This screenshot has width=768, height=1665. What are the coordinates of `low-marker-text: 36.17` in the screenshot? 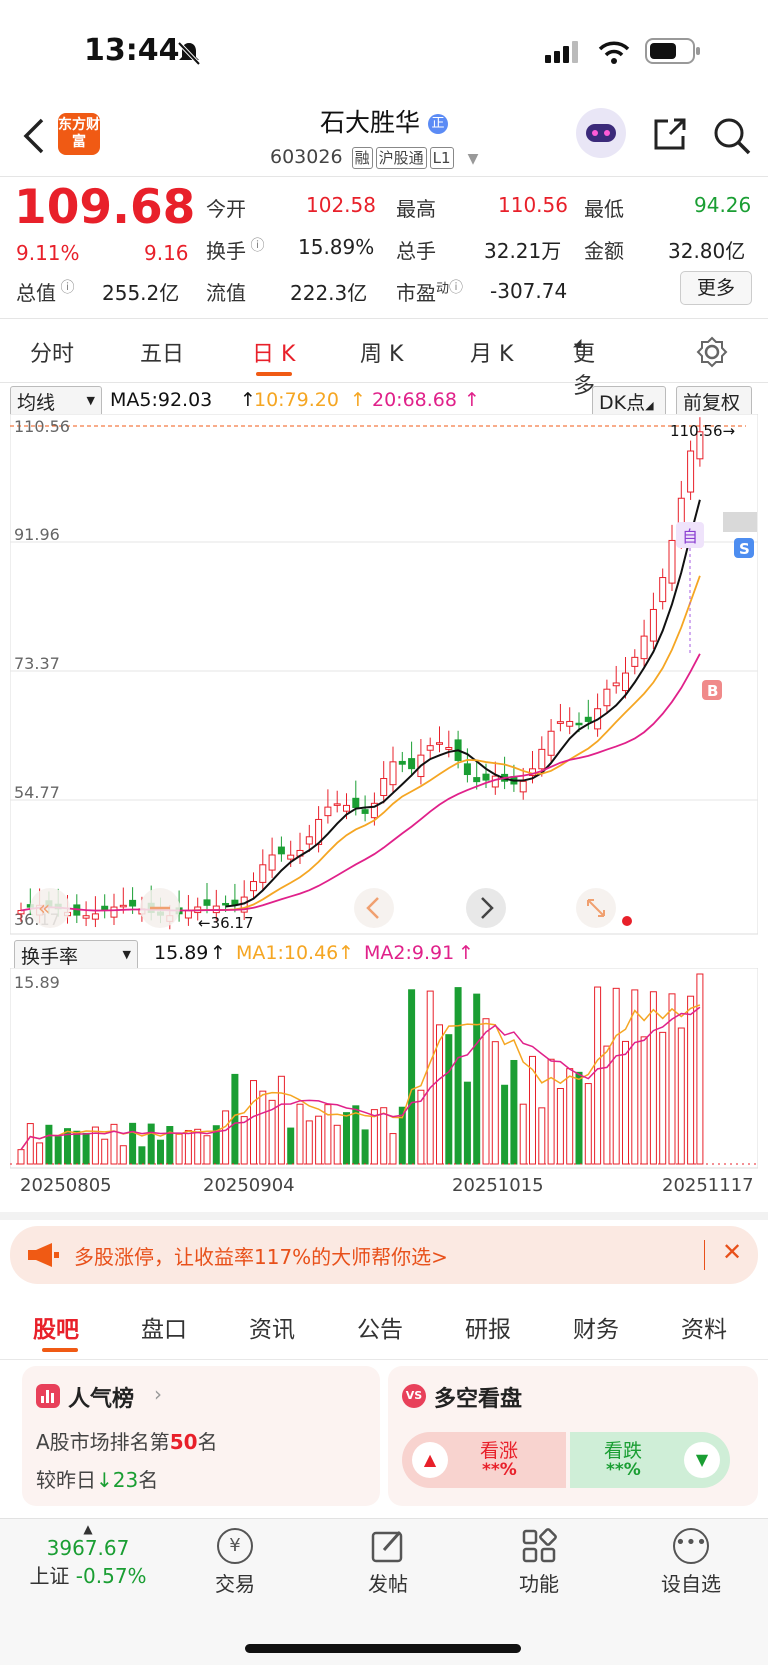 It's located at (232, 923).